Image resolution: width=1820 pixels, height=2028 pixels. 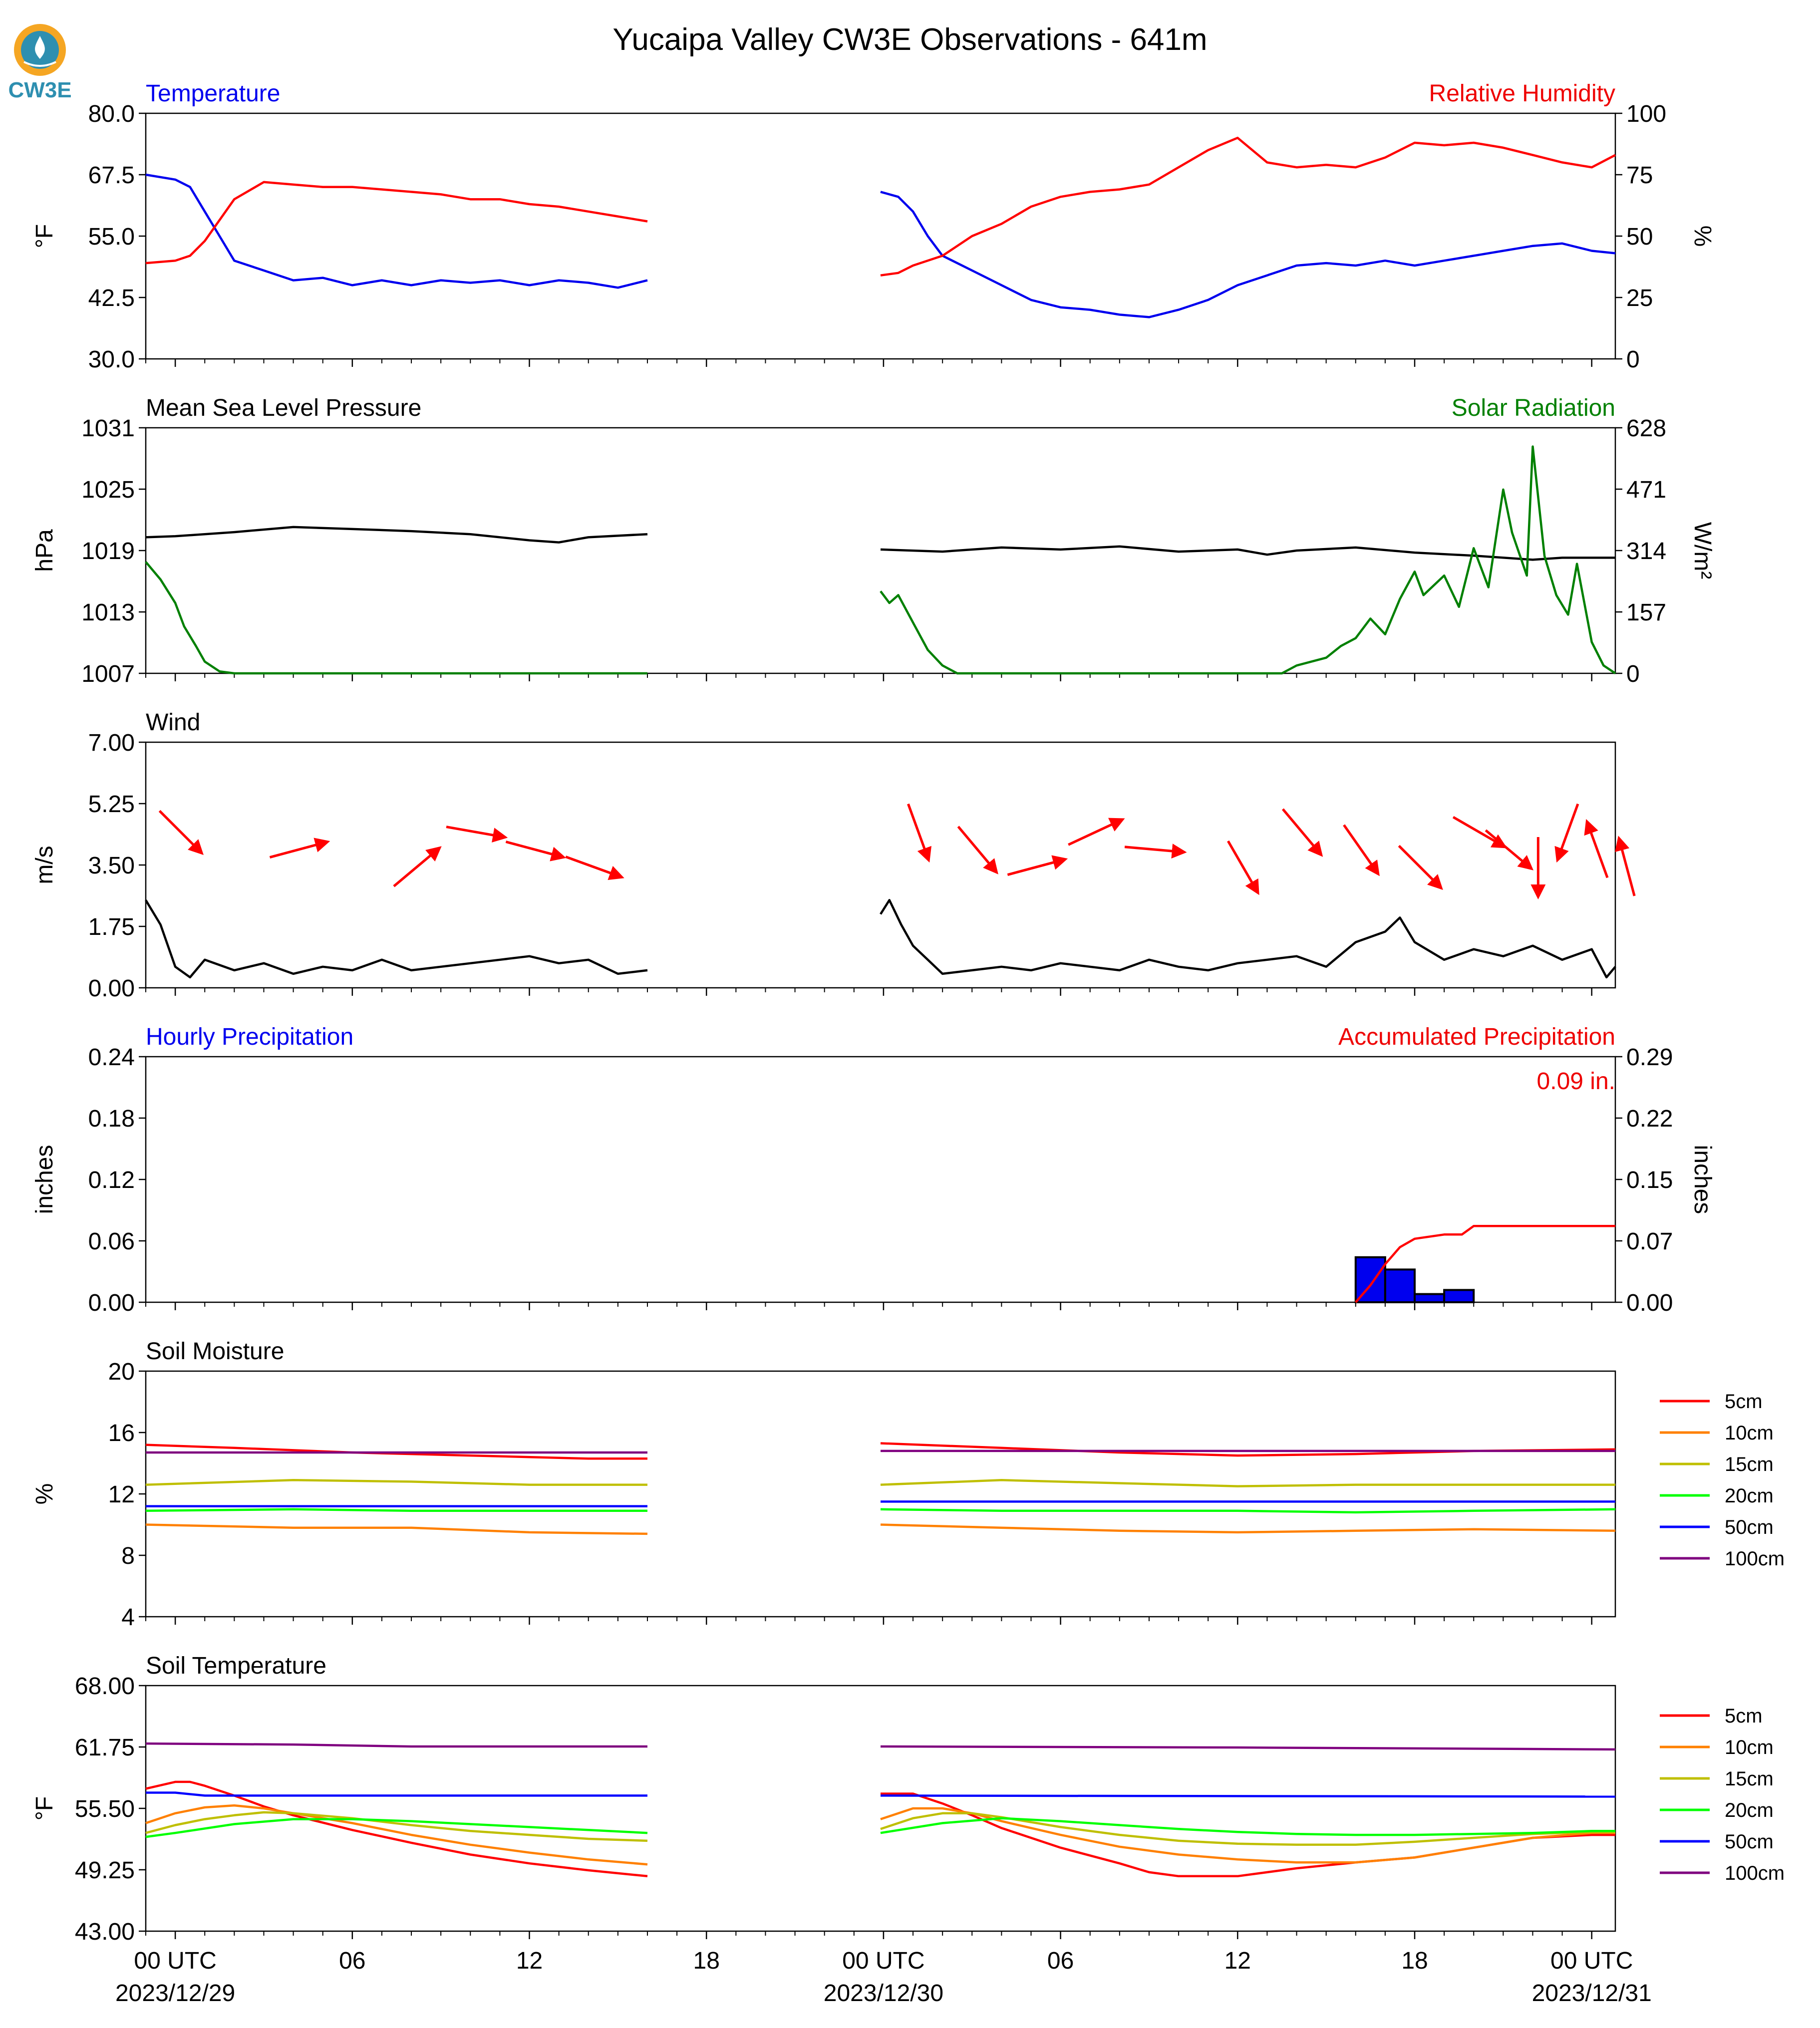 I want to click on y-axis-label-right: W/m², so click(x=1702, y=550).